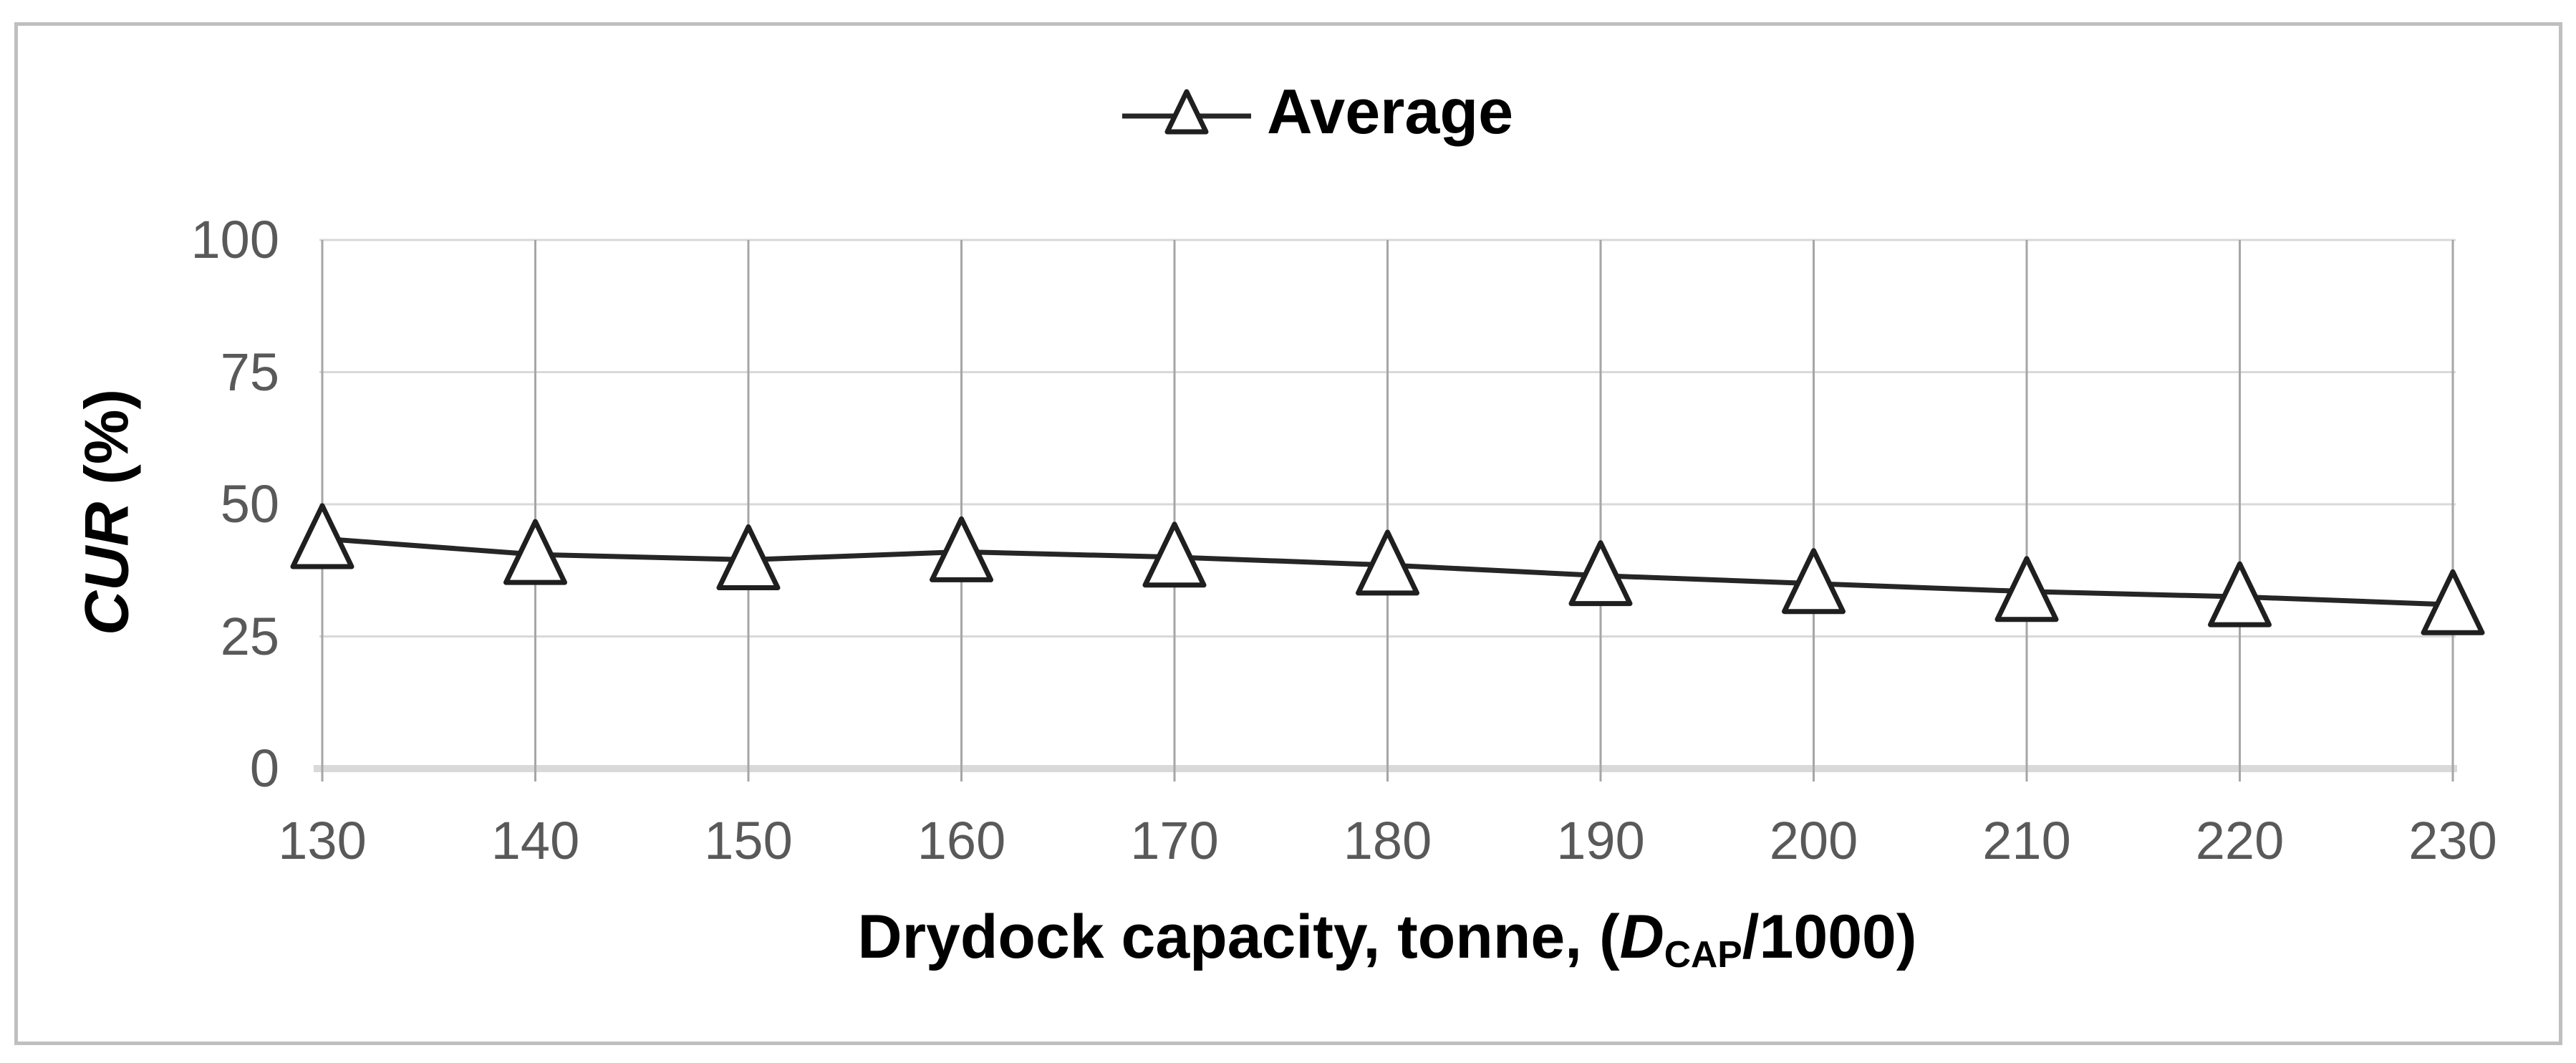 The image size is (2576, 1063). I want to click on x-axis-title-variable: D, so click(1641, 937).